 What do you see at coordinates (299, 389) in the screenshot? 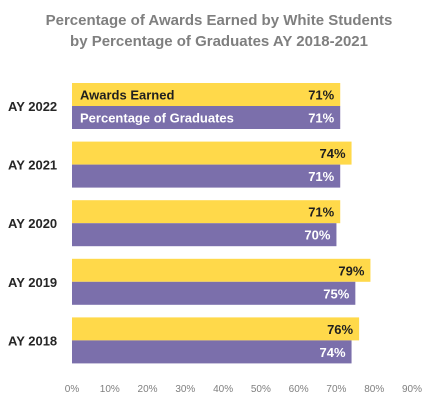
I see `x-tick-label: 60%` at bounding box center [299, 389].